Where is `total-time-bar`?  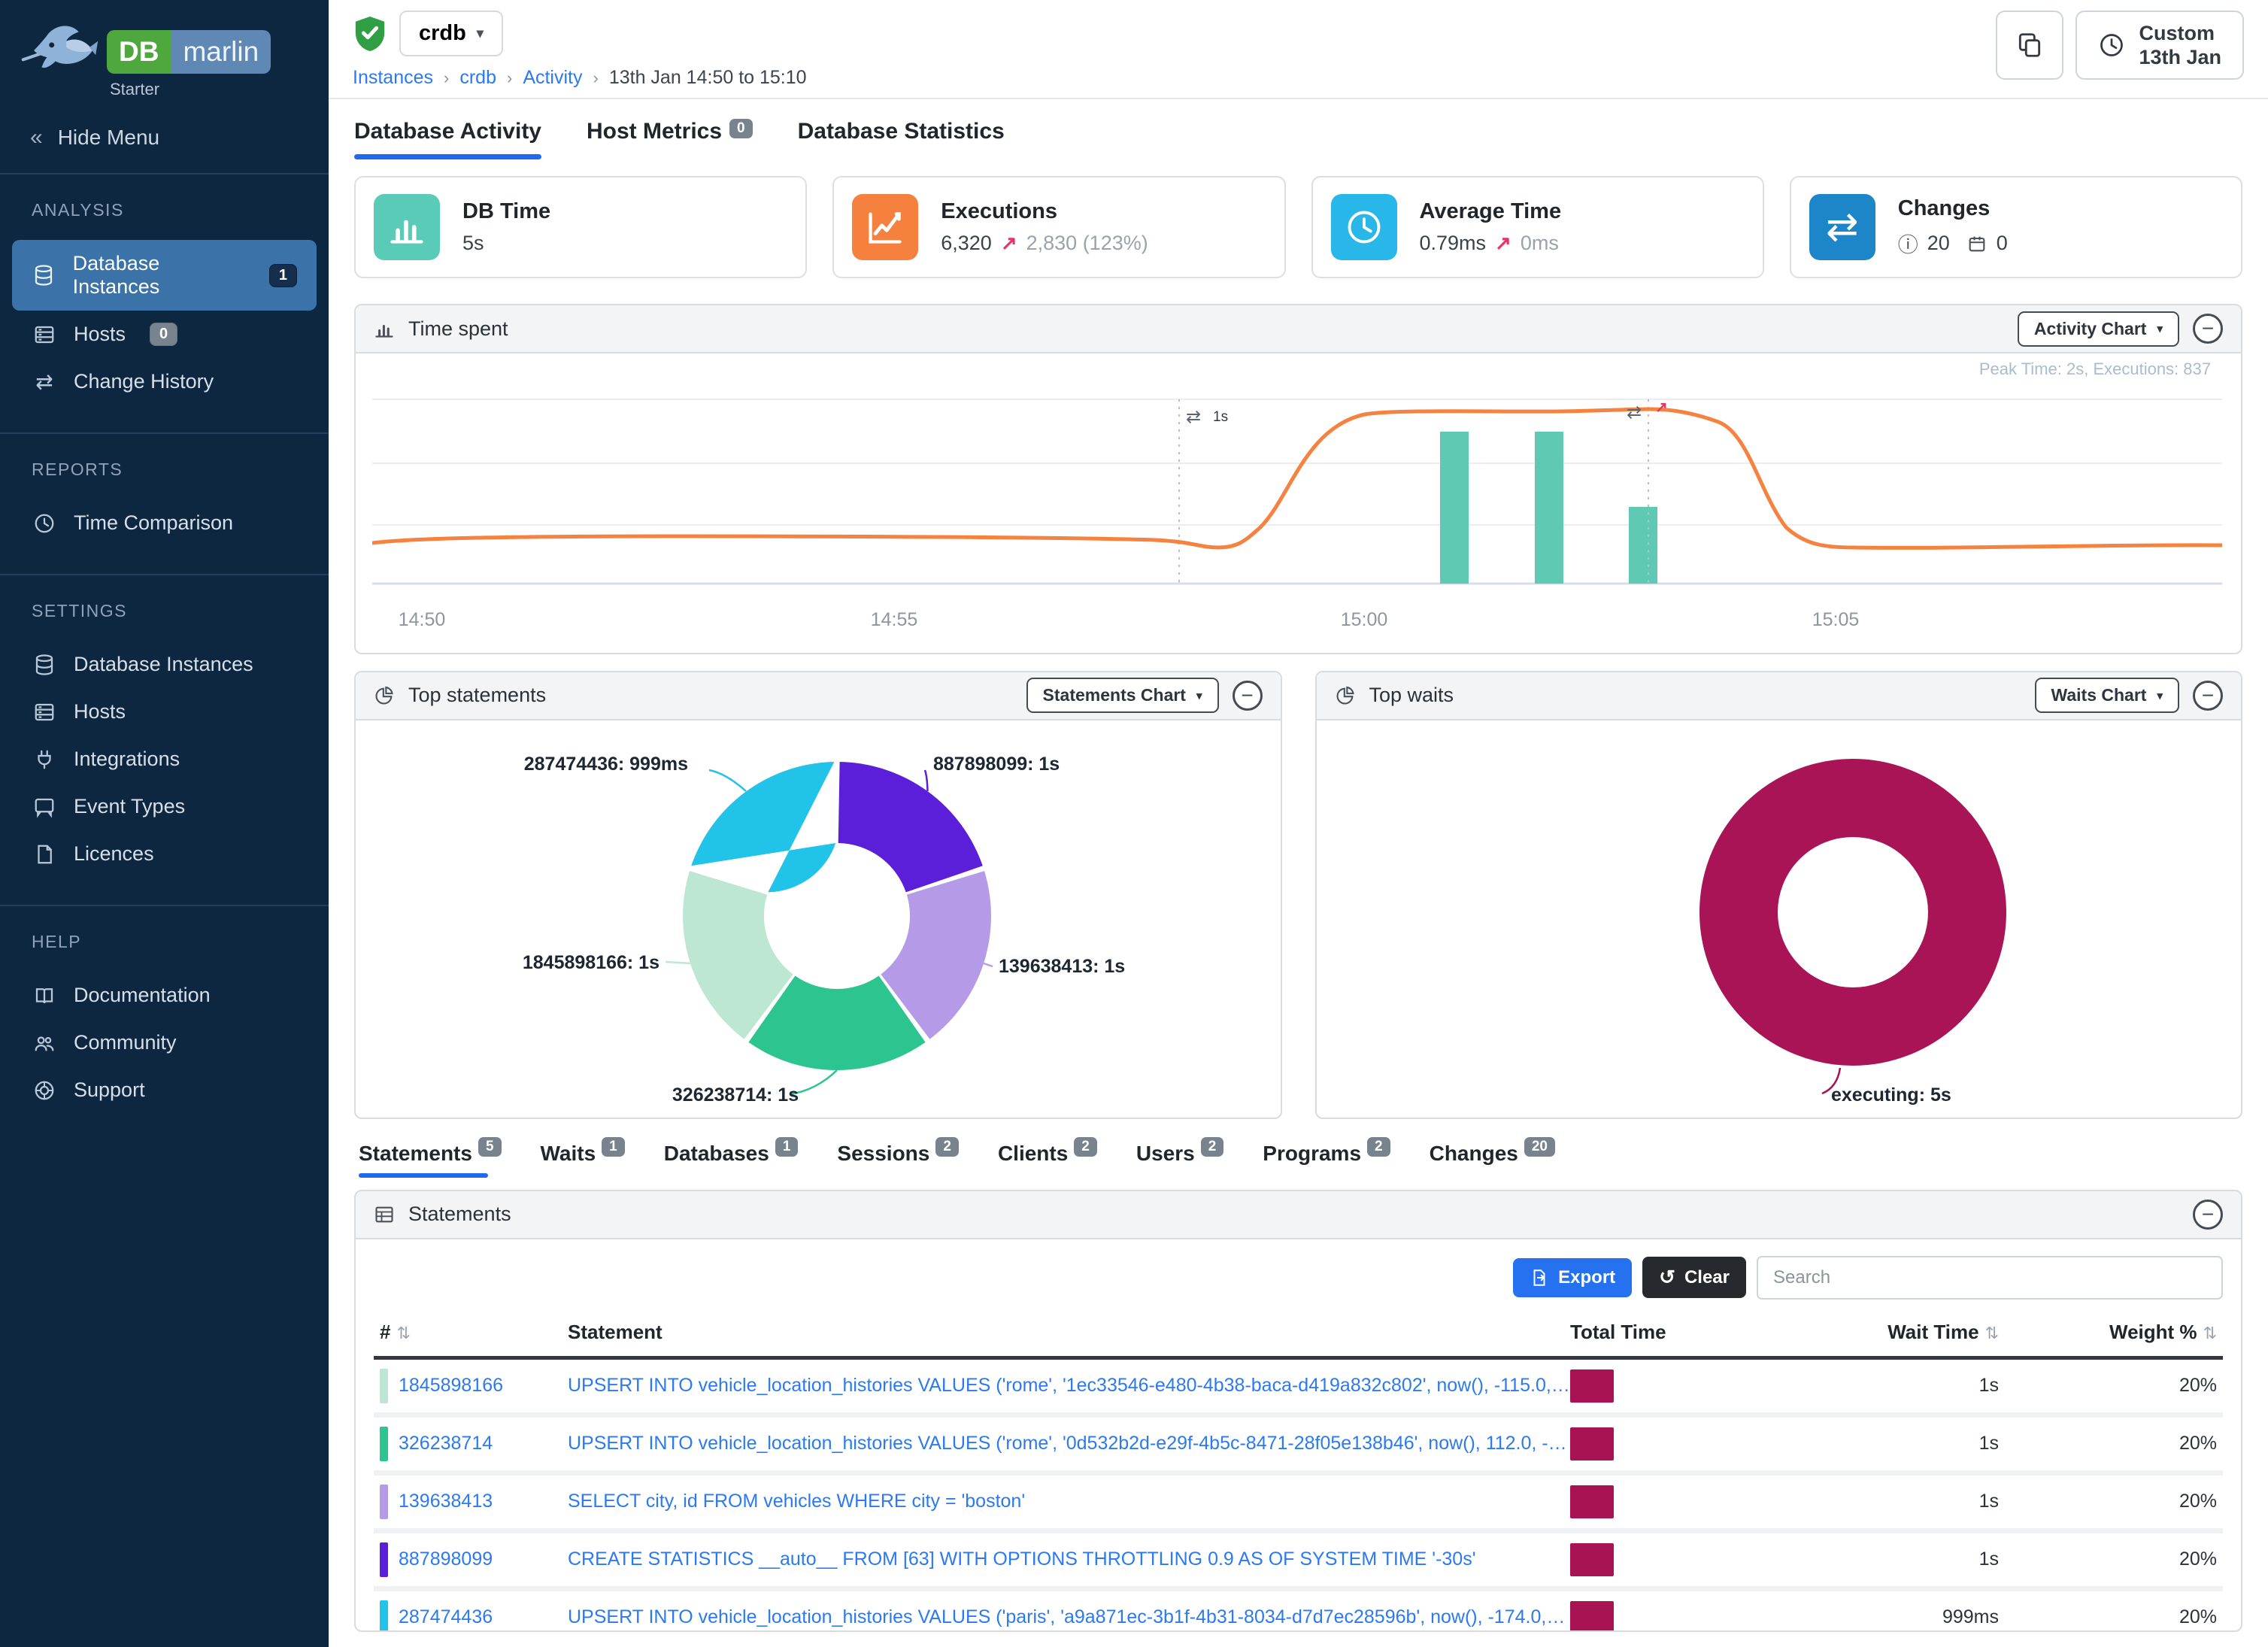
total-time-bar is located at coordinates (1592, 1501).